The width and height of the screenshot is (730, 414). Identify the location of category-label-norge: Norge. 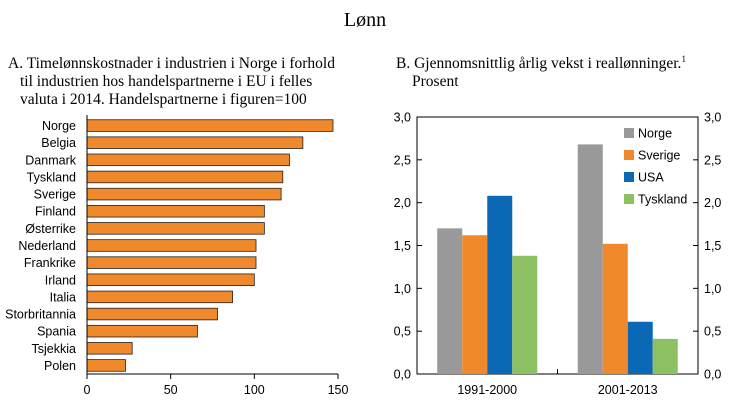
(59, 126).